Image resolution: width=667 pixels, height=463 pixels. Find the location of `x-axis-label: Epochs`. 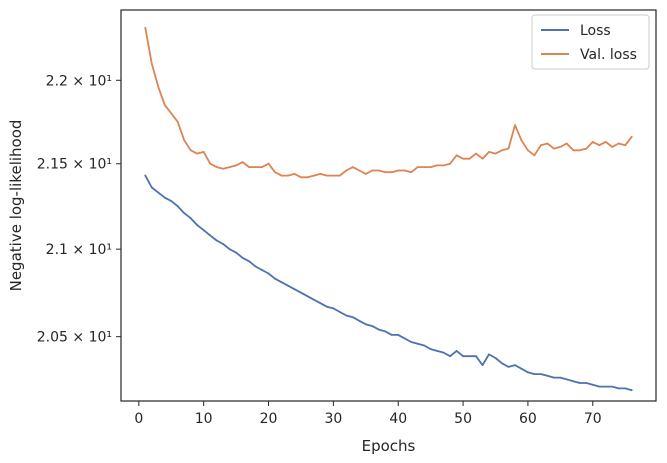

x-axis-label: Epochs is located at coordinates (389, 446).